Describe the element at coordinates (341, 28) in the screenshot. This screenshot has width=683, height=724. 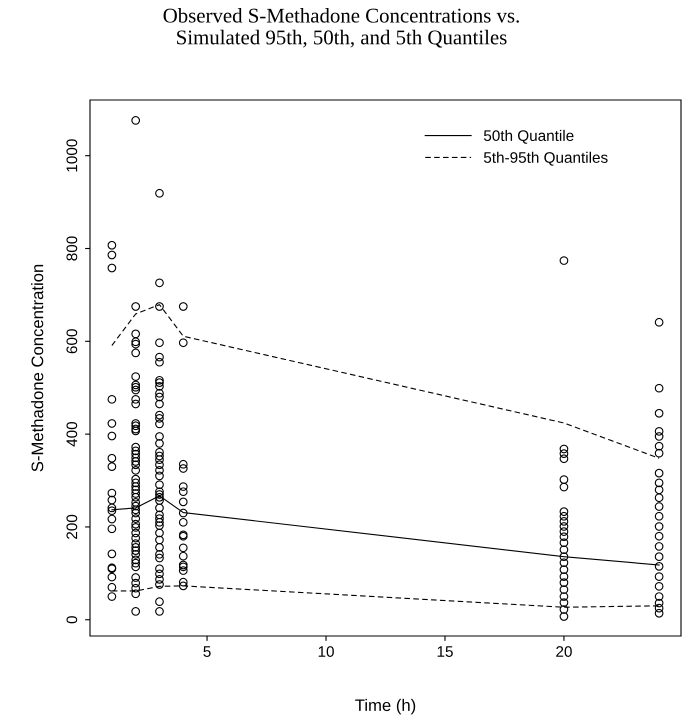
I see `chart-title: Observed S-Methadone Concentrations vs. Simulated 95th, 50th, and 5th Quantiles` at that location.